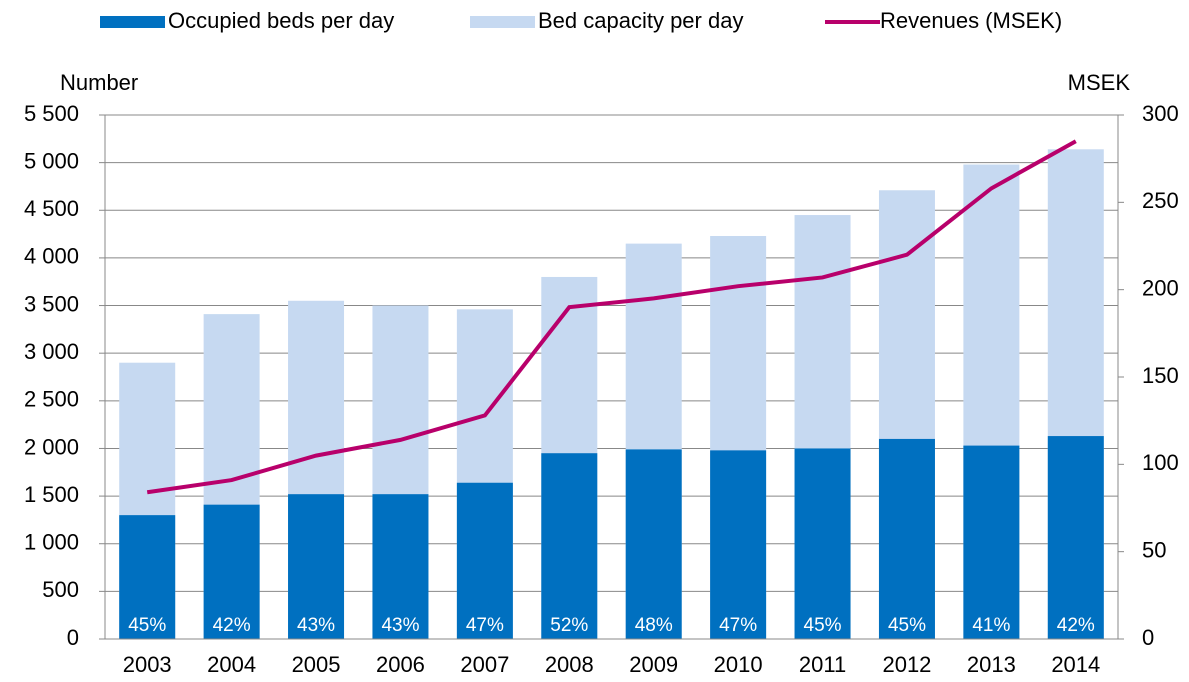 The image size is (1189, 682). I want to click on y-tick-label: 1 500, so click(51, 494).